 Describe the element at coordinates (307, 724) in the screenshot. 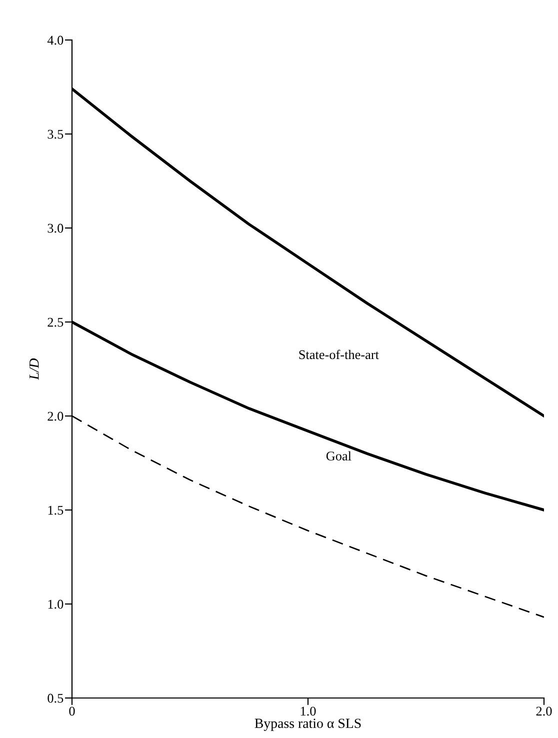

I see `x-axis-title: Bypass ratio α SLS` at that location.